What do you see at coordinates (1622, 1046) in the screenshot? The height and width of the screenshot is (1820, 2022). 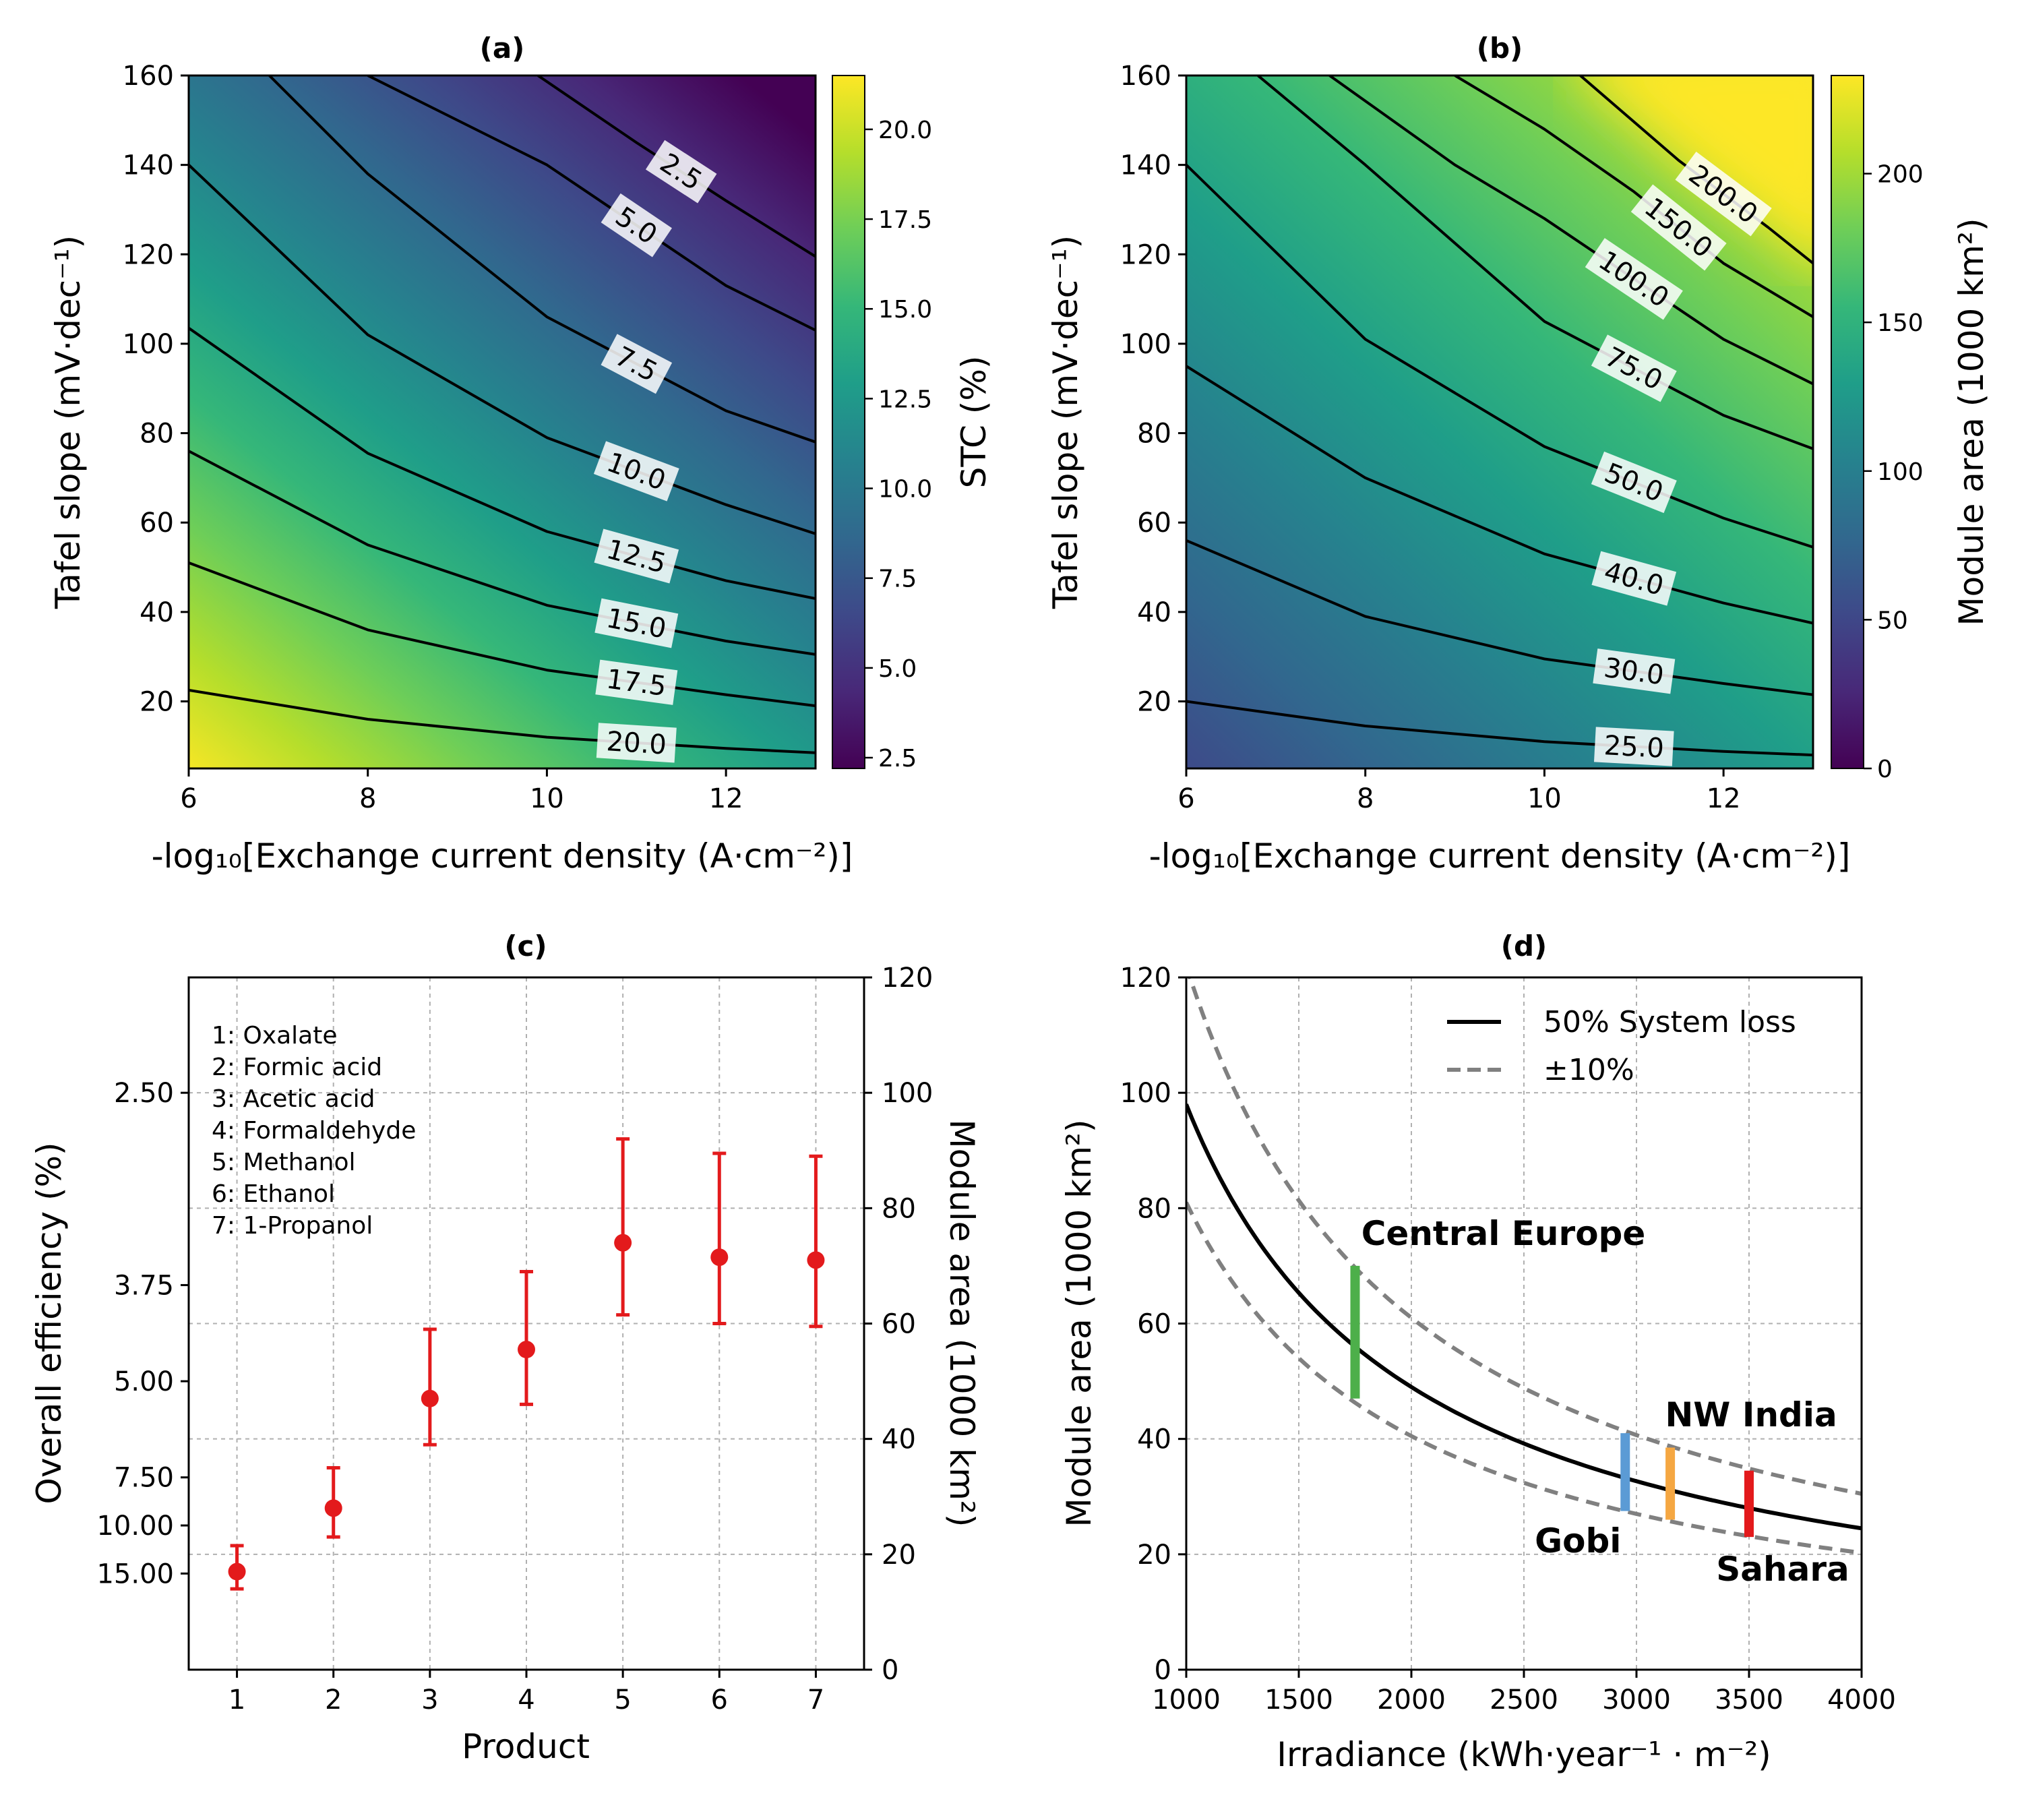 I see `panel-d-legend: 50% System loss ±10%` at bounding box center [1622, 1046].